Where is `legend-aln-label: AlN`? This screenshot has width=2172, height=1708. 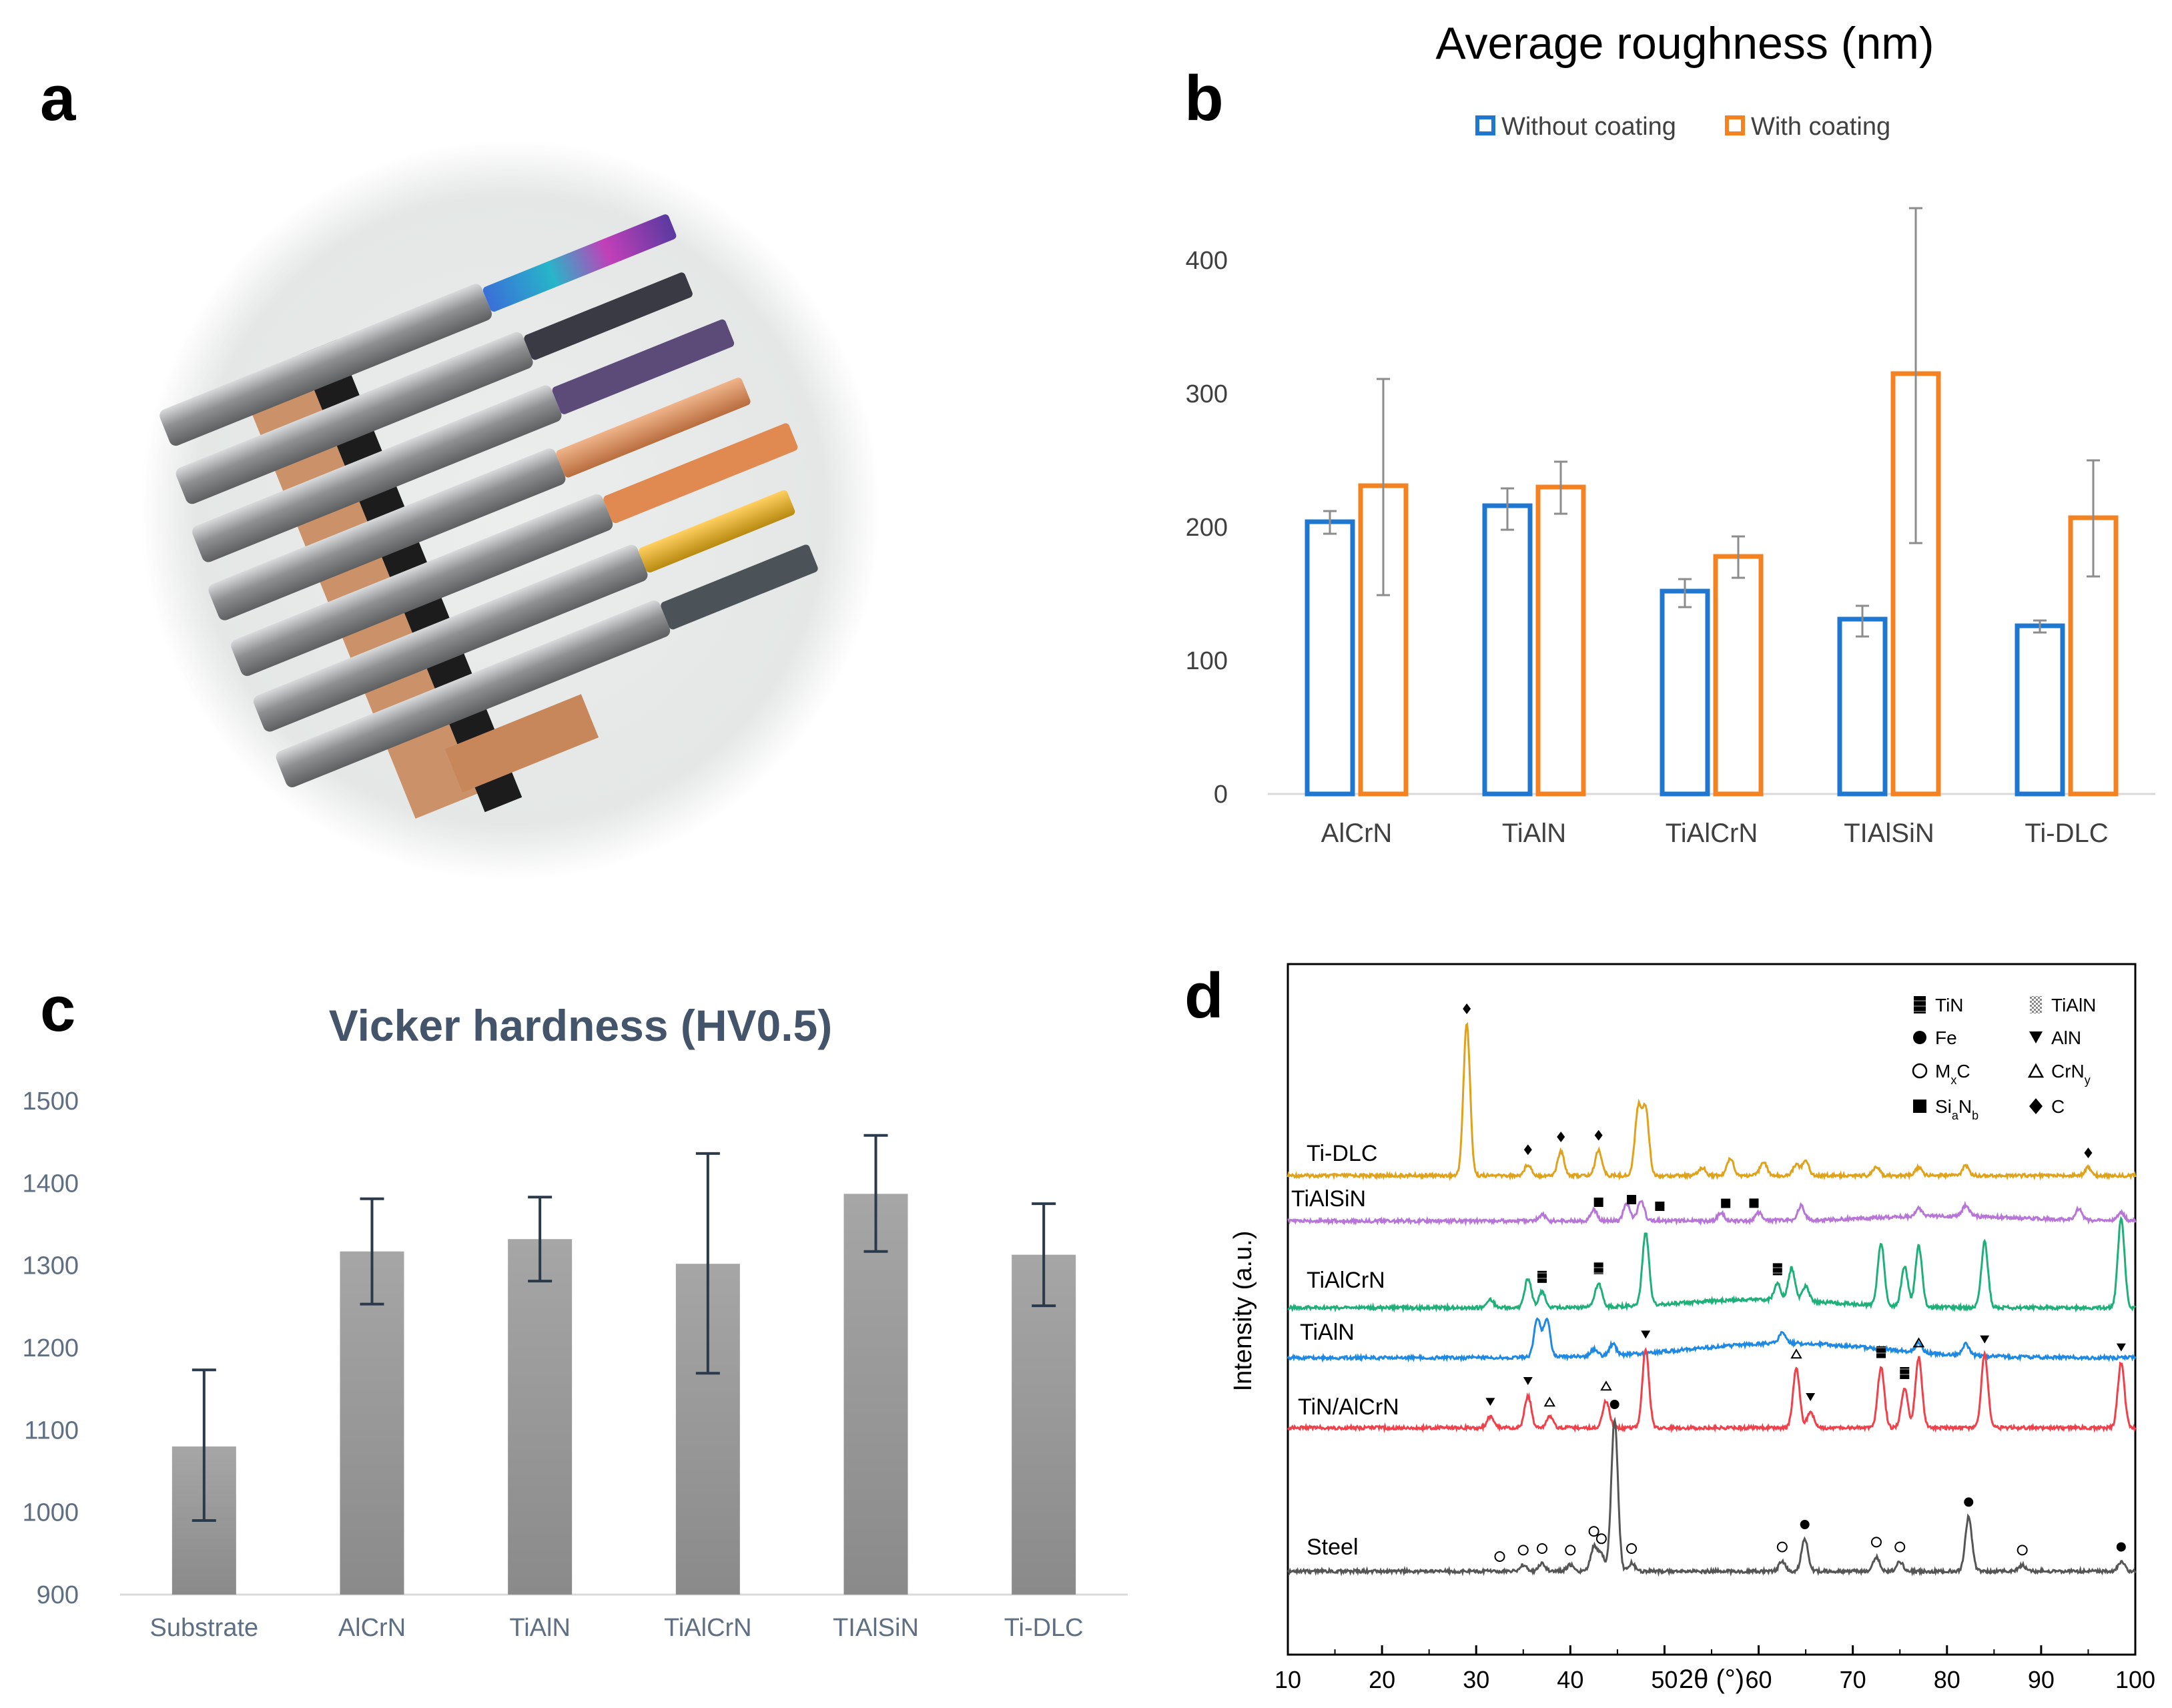 legend-aln-label: AlN is located at coordinates (2066, 1037).